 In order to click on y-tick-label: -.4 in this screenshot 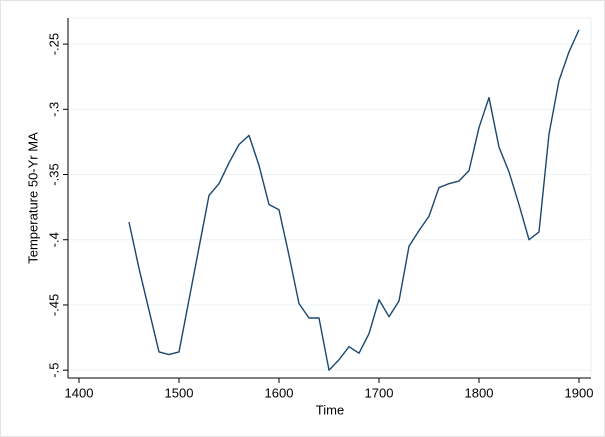, I will do `click(53, 239)`.